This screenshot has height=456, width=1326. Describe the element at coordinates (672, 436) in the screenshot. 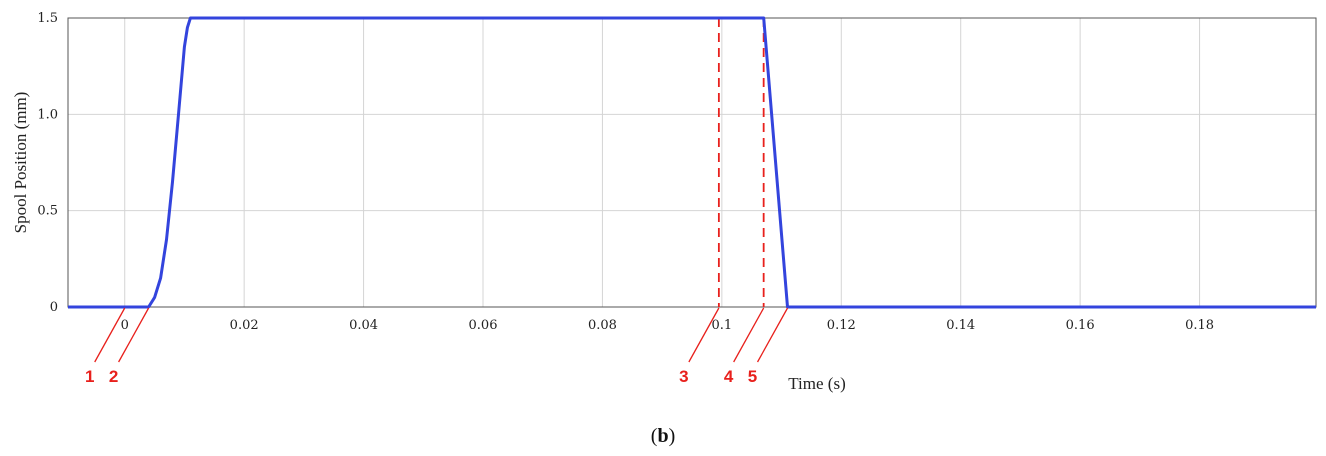

I see `caption-suffix: )` at that location.